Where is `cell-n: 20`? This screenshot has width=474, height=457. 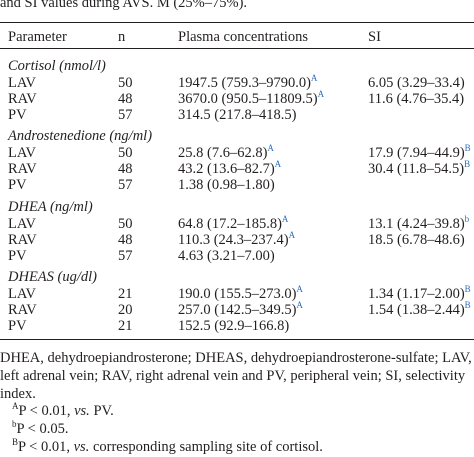
cell-n: 20 is located at coordinates (125, 310).